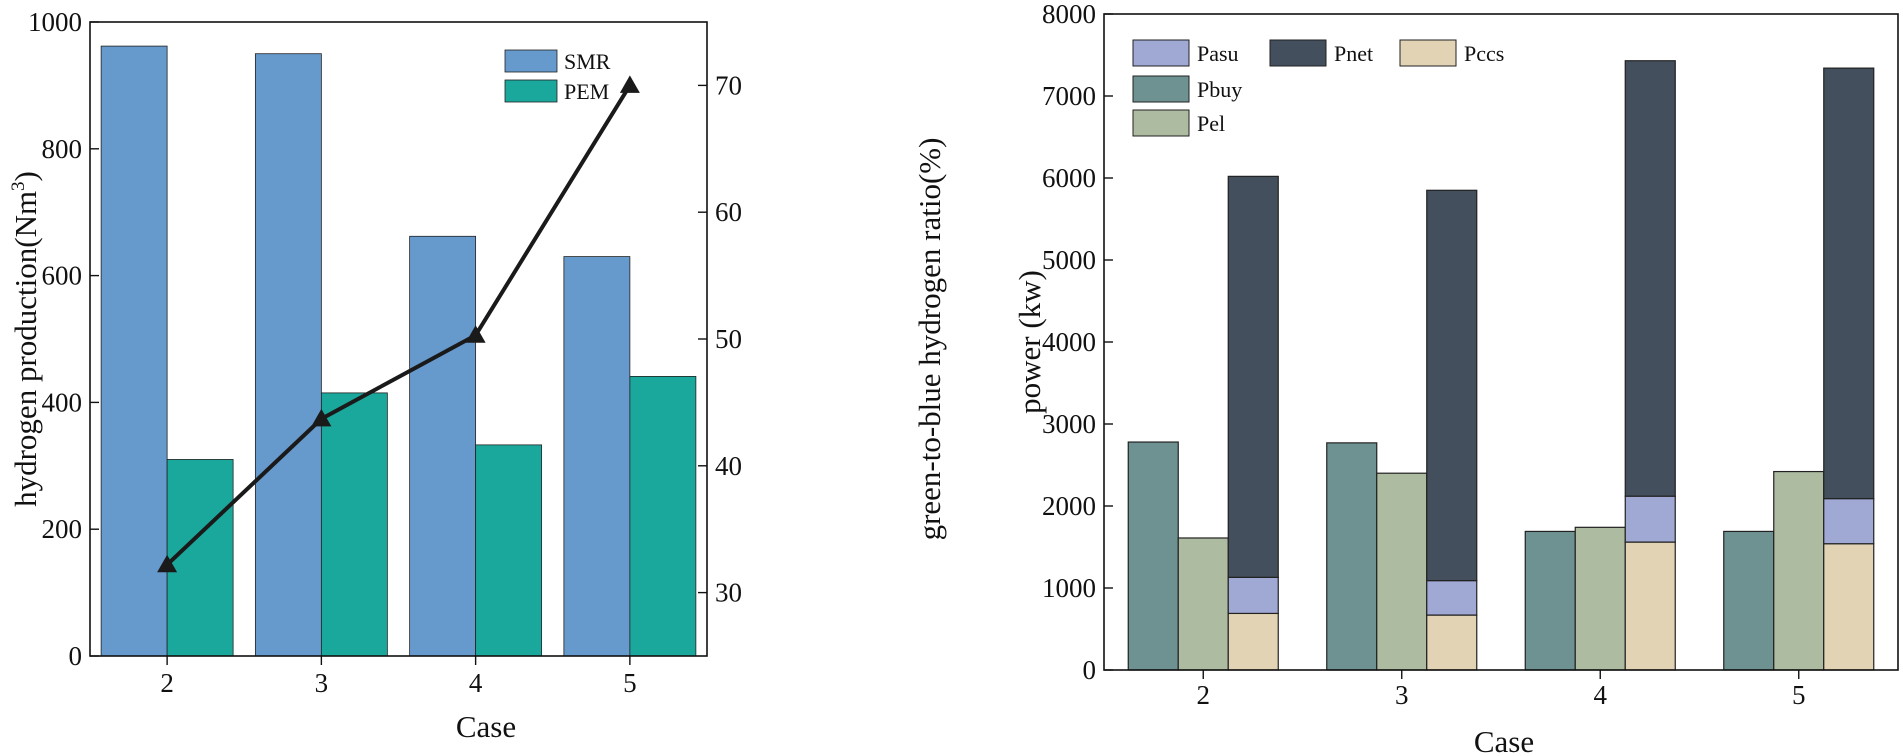 This screenshot has width=1903, height=756. I want to click on power-x-tick-label-case-4: 4, so click(1601, 695).